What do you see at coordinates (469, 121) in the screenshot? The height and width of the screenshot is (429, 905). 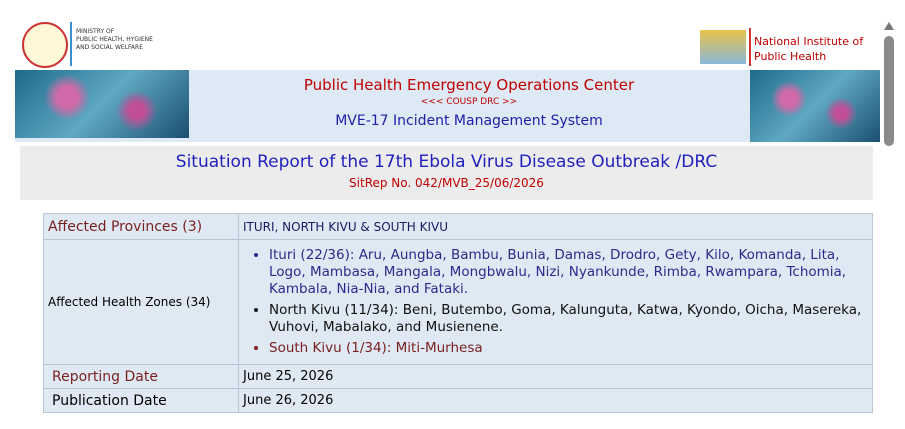 I see `banner-system: MVE-17 Incident Management System` at bounding box center [469, 121].